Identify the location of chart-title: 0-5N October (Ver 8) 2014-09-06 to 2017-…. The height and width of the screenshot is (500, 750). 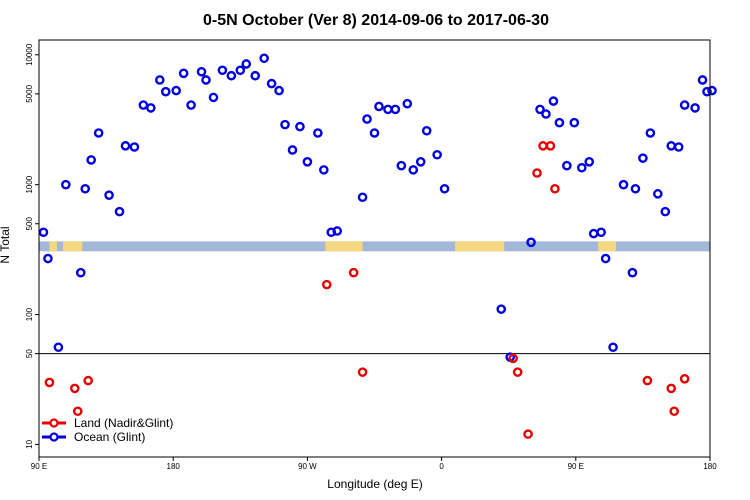
(376, 20).